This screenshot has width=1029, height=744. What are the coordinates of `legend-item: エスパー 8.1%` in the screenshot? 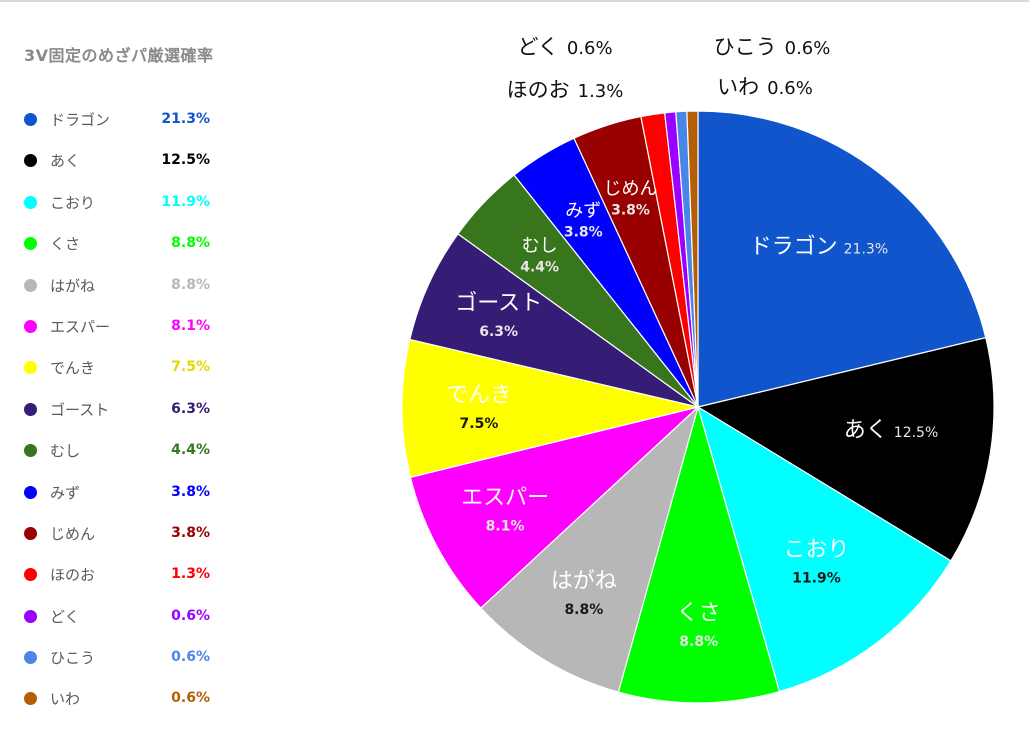 It's located at (134, 327).